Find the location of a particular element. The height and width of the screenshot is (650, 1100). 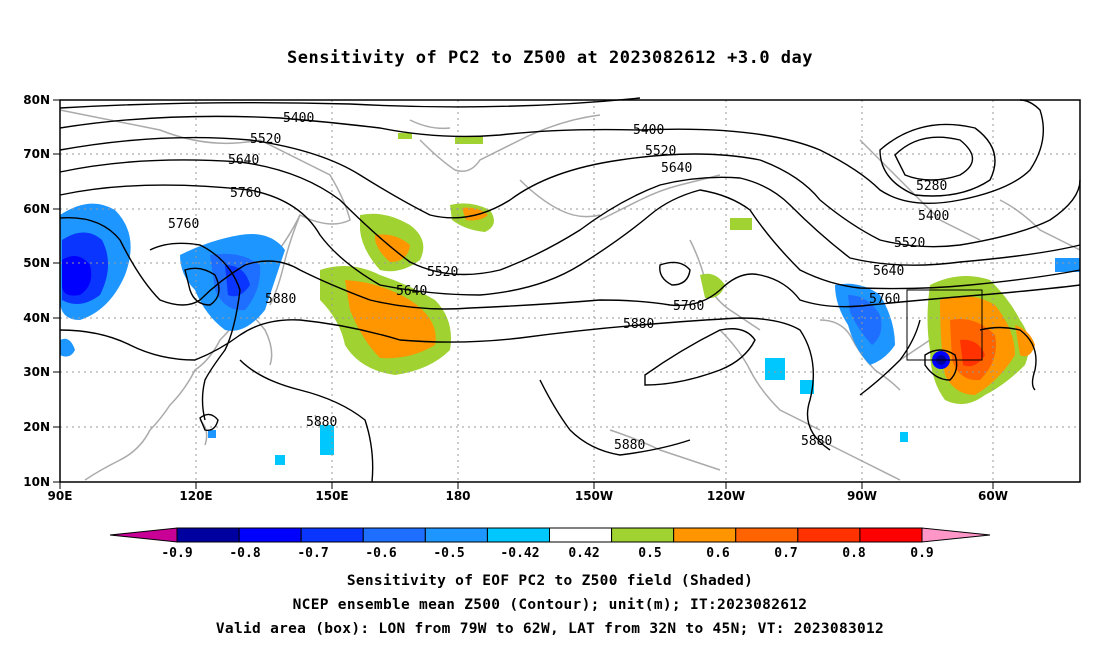

lat-label: 30N is located at coordinates (36, 372).